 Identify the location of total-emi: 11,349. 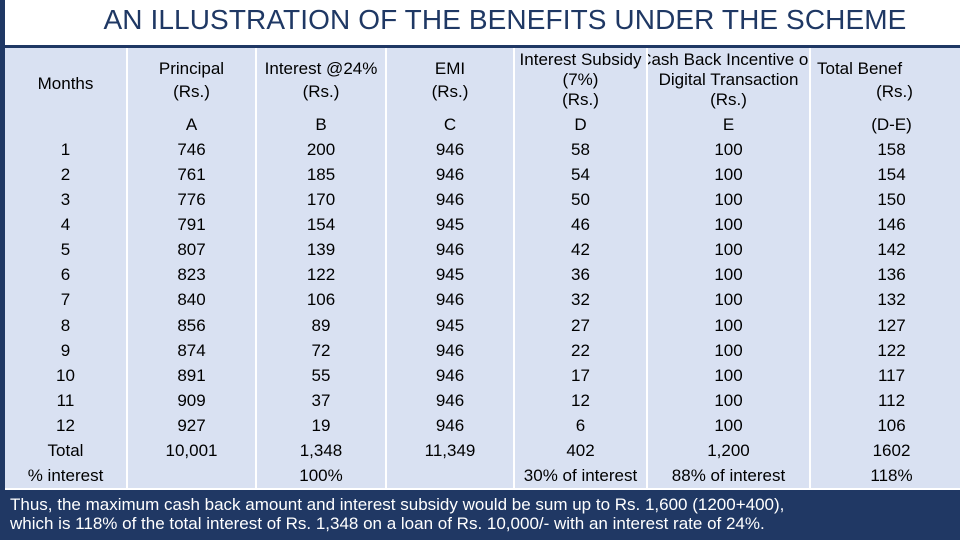
(450, 450).